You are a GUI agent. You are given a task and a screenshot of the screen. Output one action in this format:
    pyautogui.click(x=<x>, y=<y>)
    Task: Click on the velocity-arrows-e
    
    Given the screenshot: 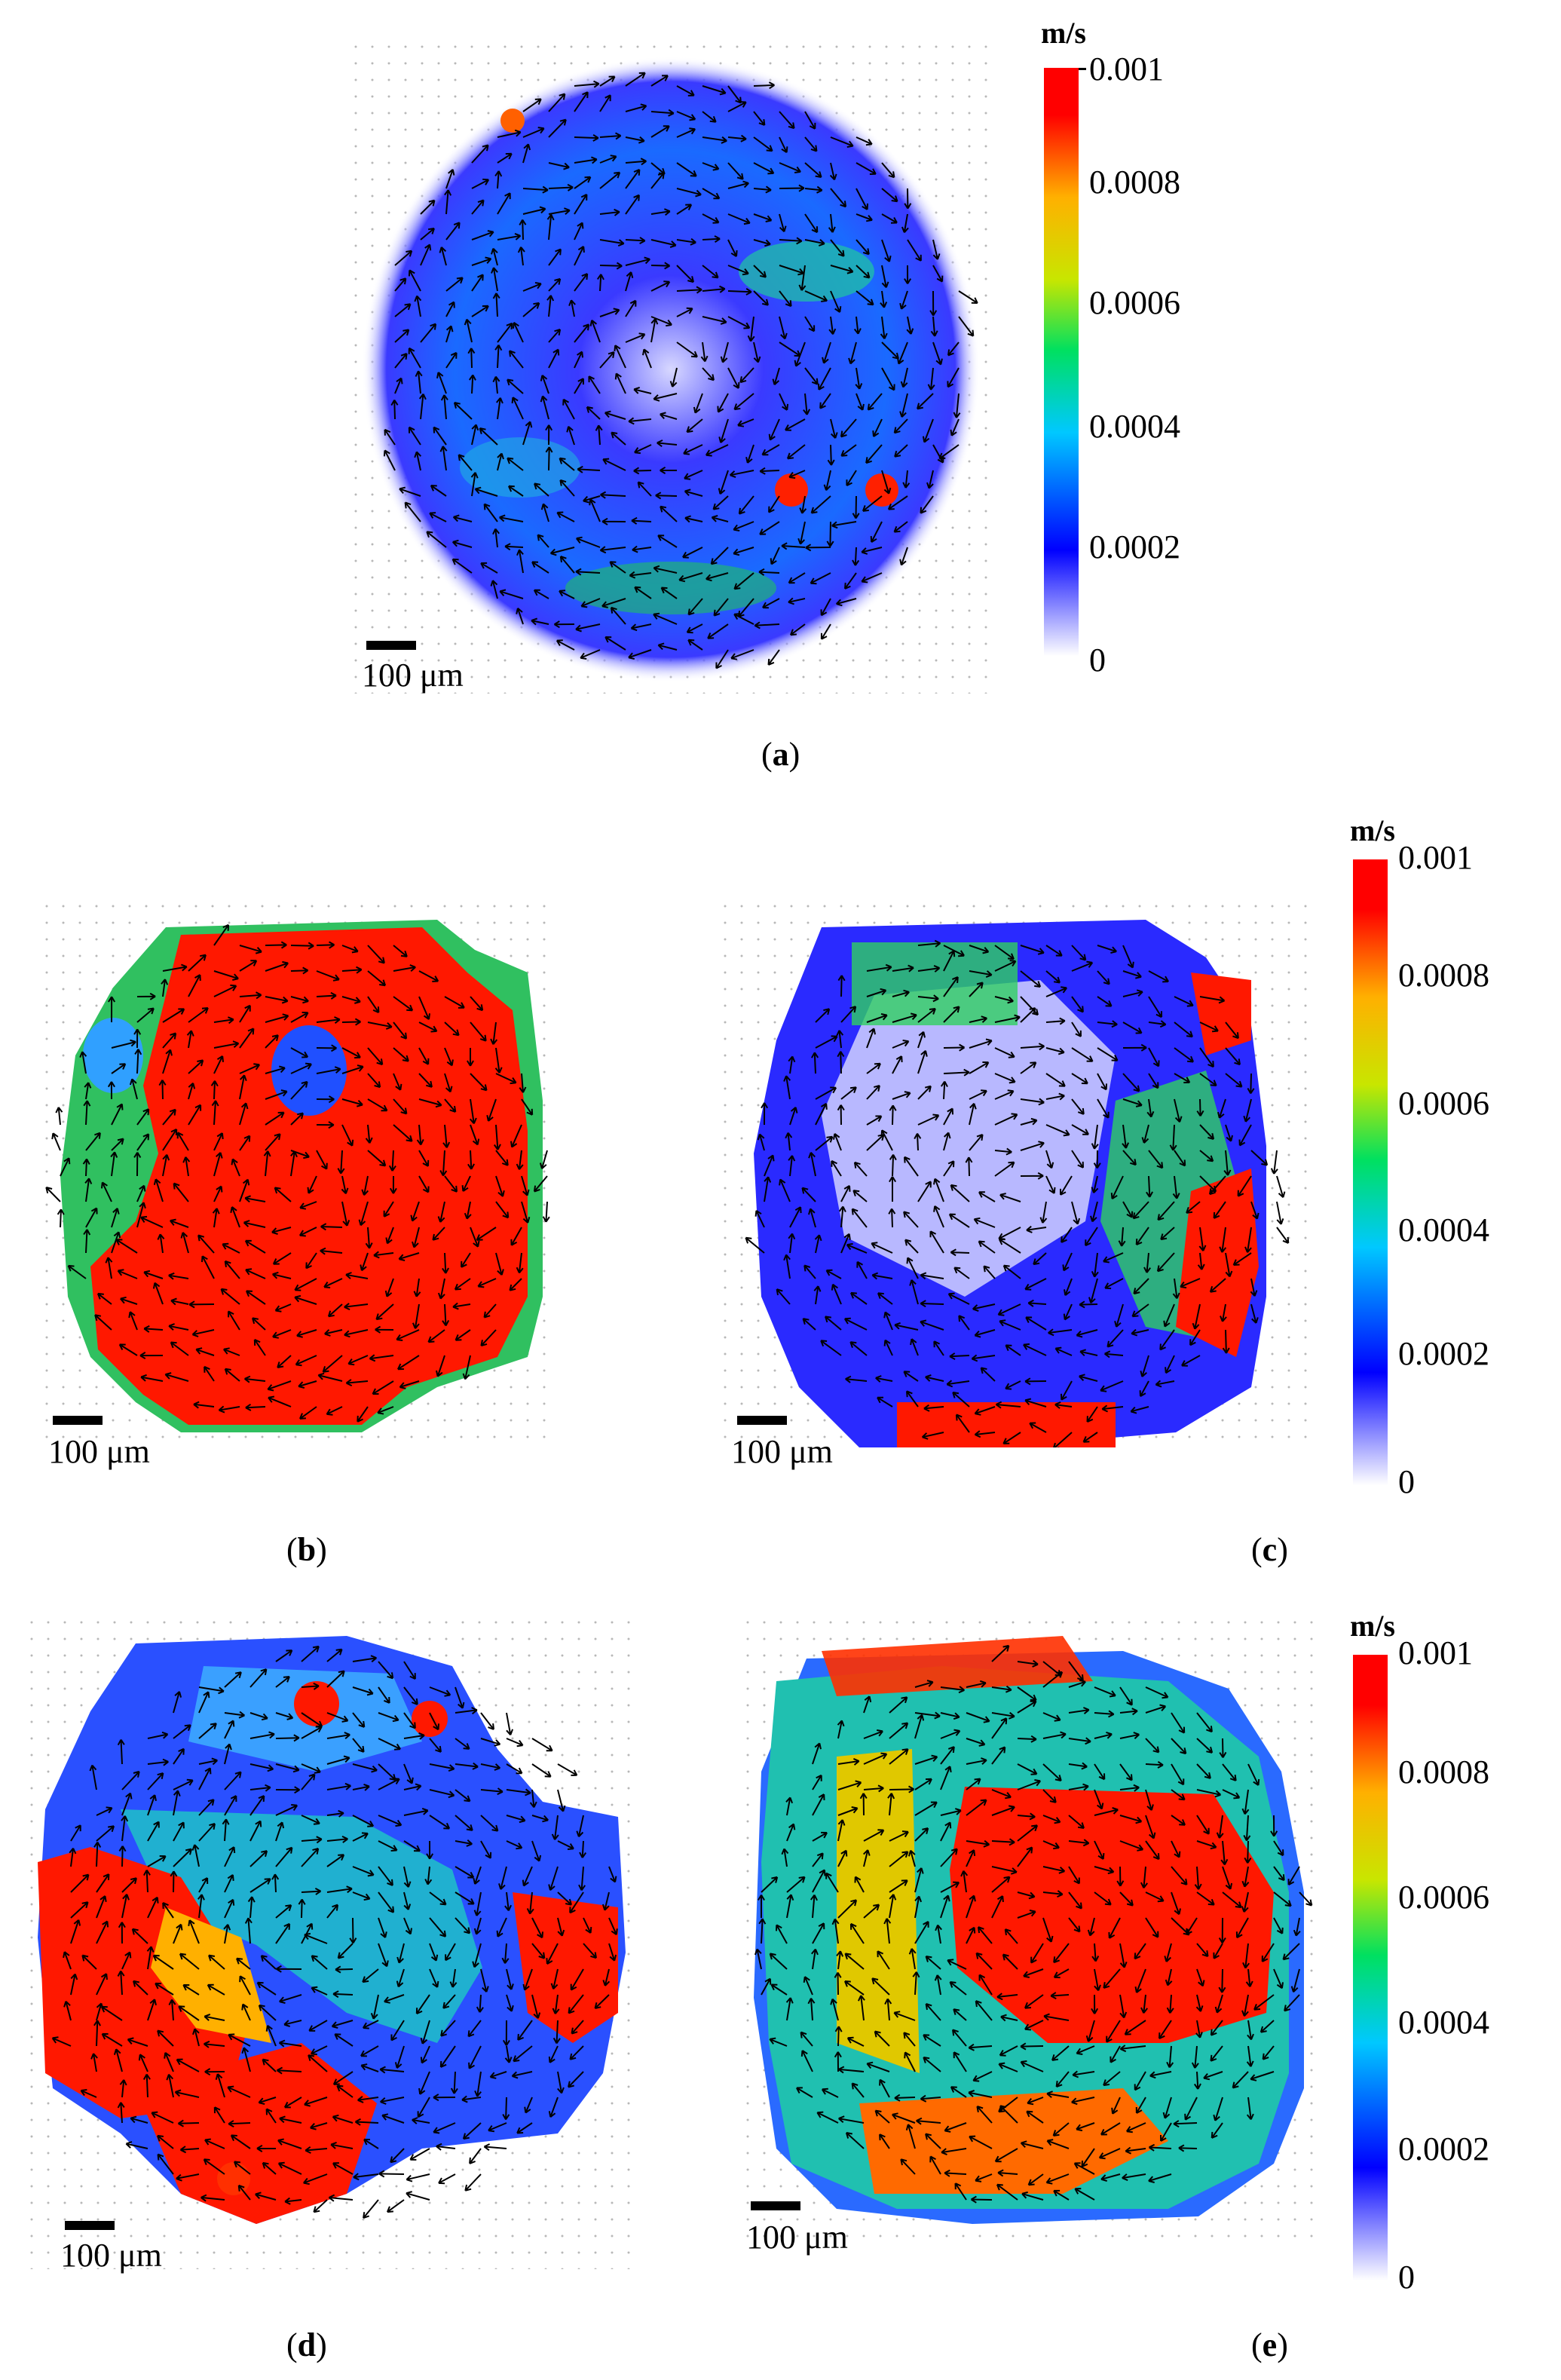 What is the action you would take?
    pyautogui.click(x=1033, y=1924)
    